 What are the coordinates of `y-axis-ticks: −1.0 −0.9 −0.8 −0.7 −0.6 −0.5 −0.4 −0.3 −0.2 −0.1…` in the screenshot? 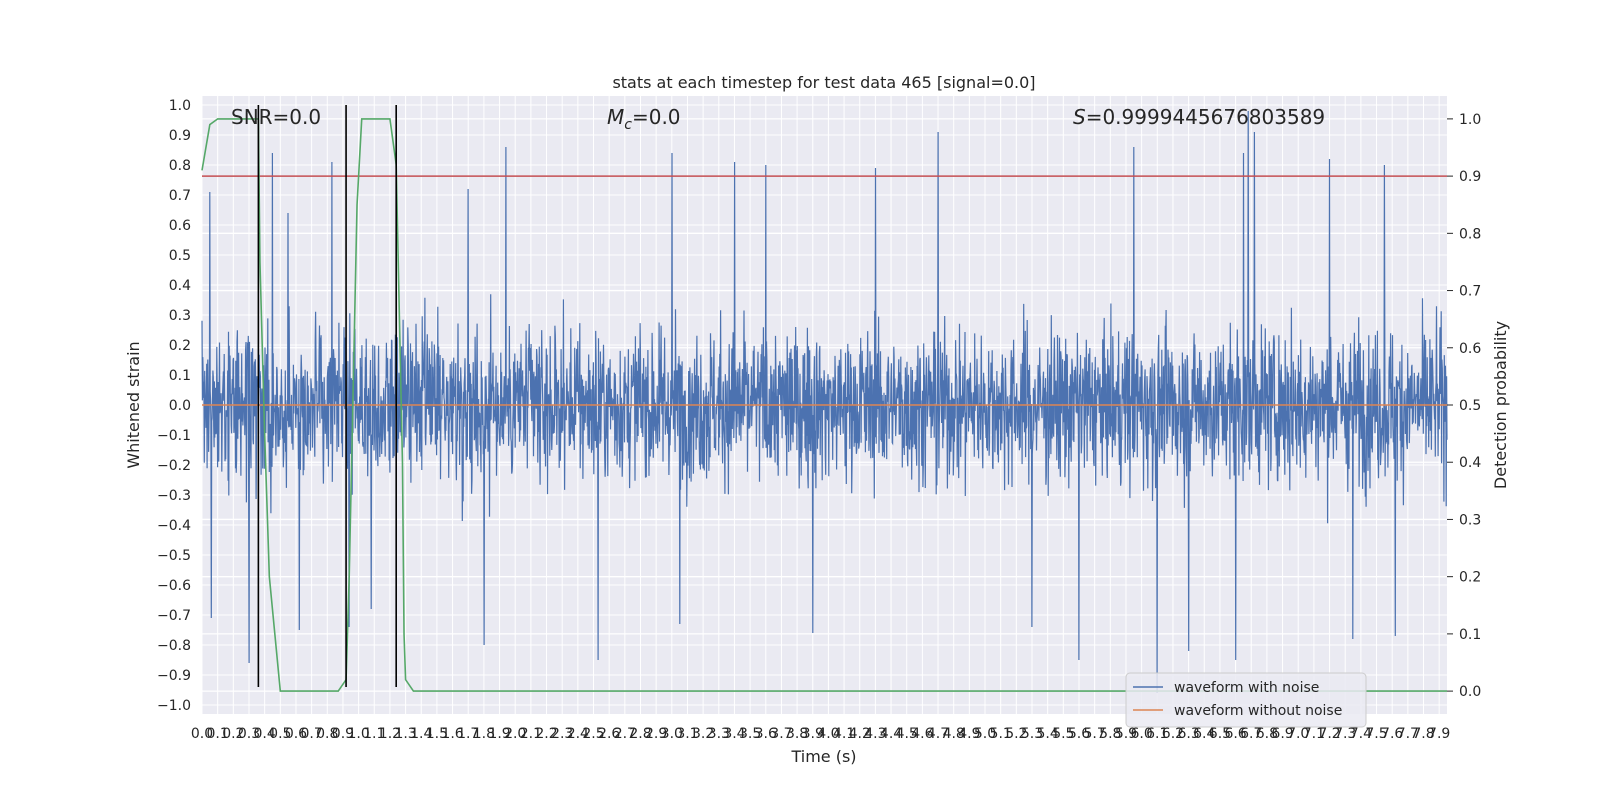 It's located at (174, 406).